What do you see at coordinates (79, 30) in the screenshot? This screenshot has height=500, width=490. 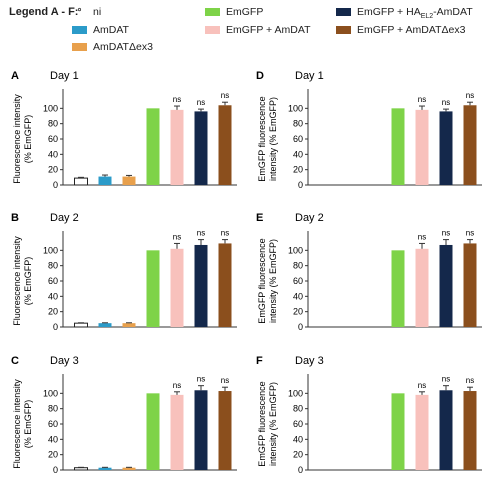 I see `legend-swatch-amdat` at bounding box center [79, 30].